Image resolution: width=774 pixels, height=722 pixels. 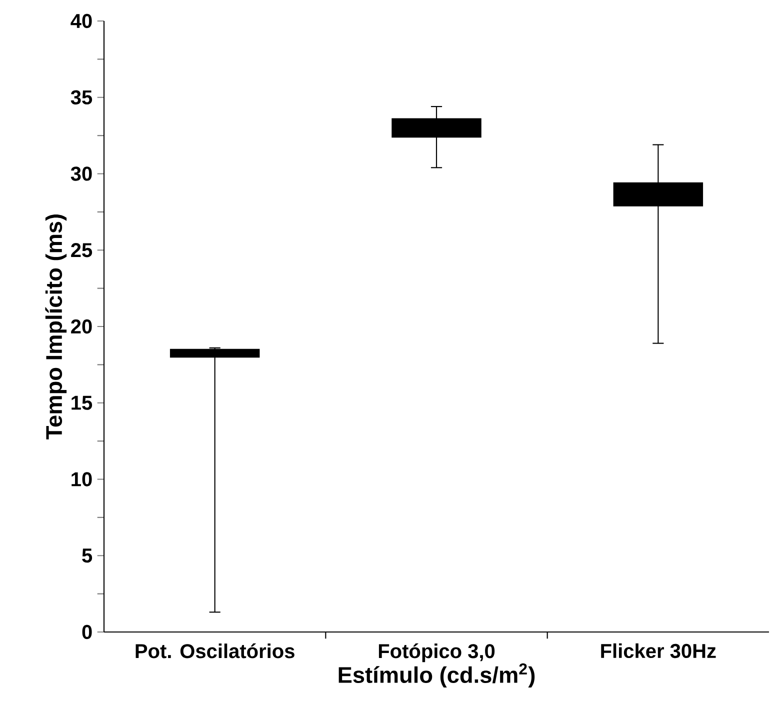 What do you see at coordinates (81, 97) in the screenshot?
I see `y-tick-label: 35` at bounding box center [81, 97].